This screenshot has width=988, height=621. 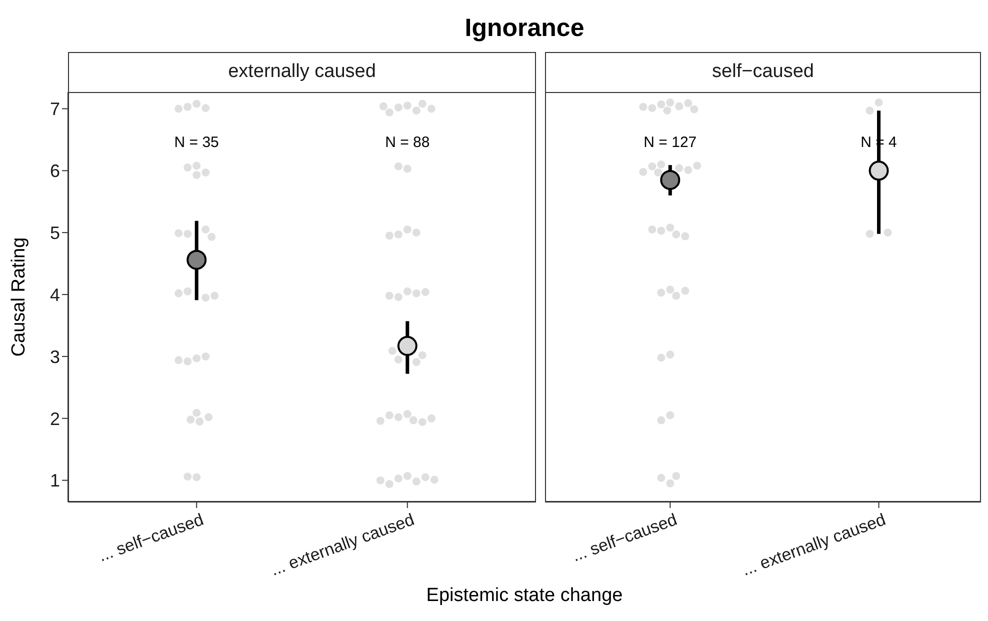 I want to click on y-tick-label: 6, so click(x=55, y=171).